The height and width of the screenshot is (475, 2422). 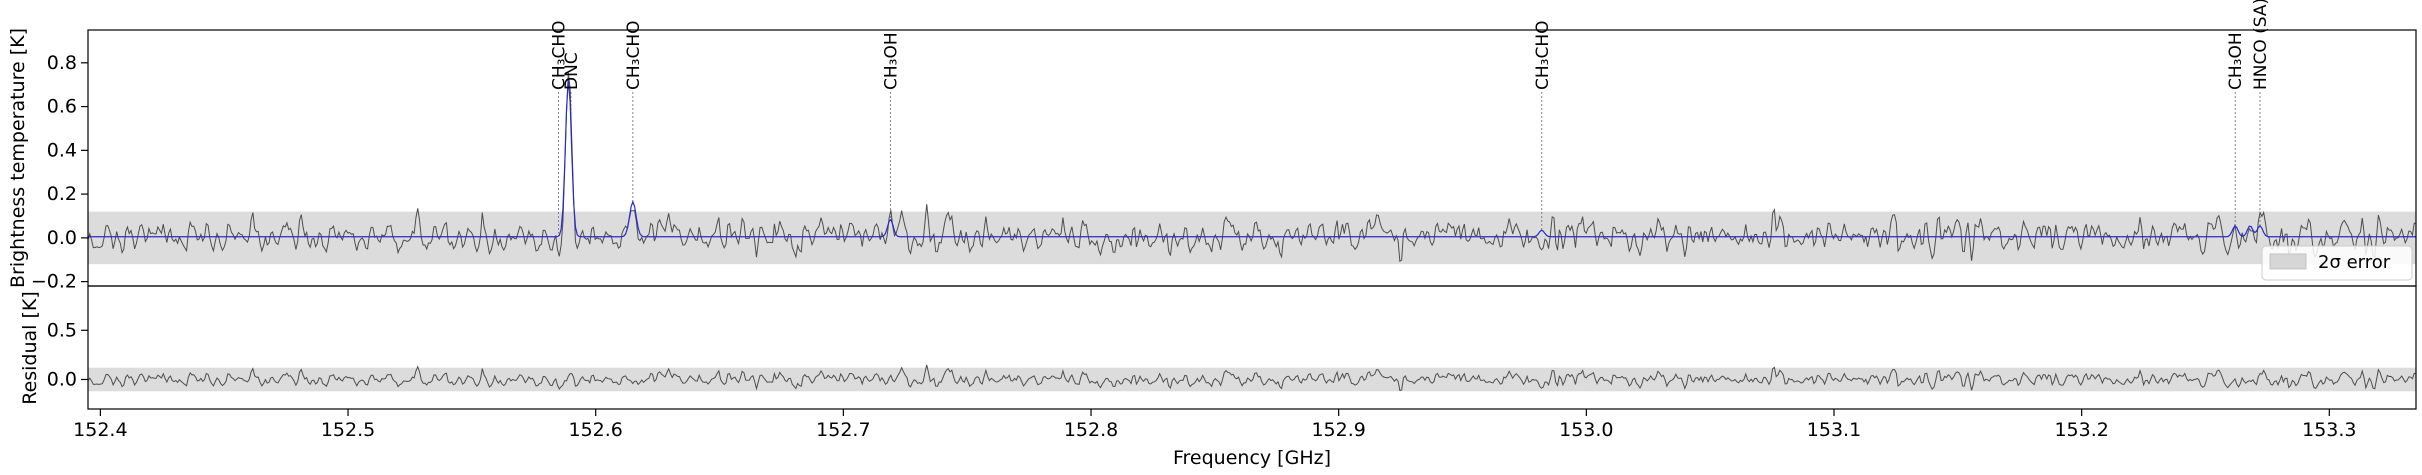 I want to click on y-tick-label: 0.2, so click(x=62, y=194).